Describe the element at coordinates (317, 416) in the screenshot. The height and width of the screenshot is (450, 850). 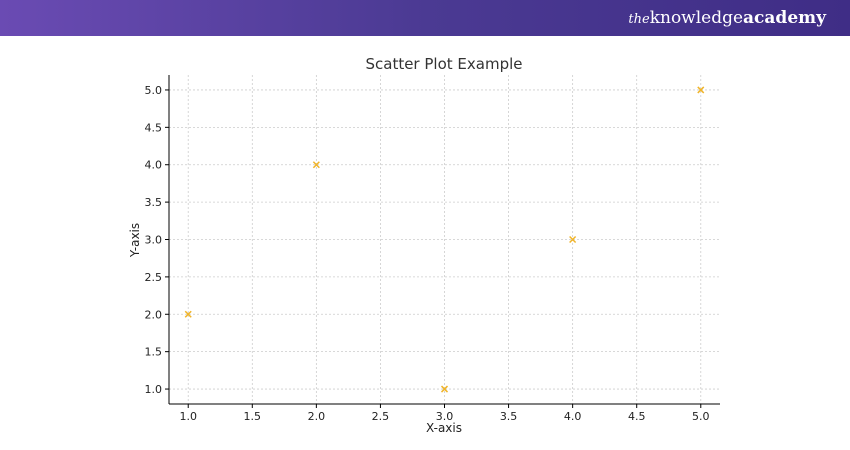
I see `x-tick-label-2: 2.0` at that location.